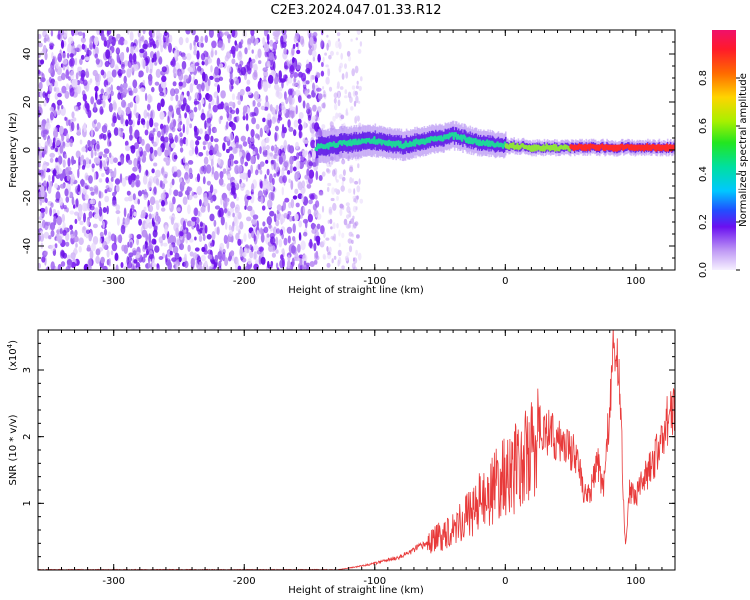 The width and height of the screenshot is (750, 600). Describe the element at coordinates (703, 270) in the screenshot. I see `colorbar-tick-label: 0.0` at that location.